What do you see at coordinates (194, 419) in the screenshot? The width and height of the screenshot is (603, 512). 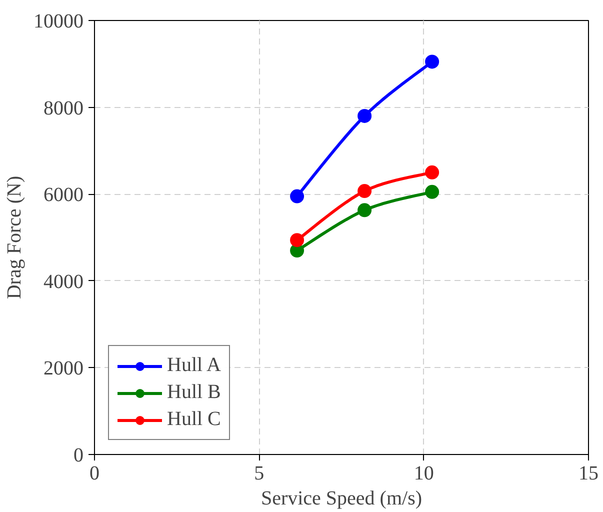 I see `legend-label: Hull C` at bounding box center [194, 419].